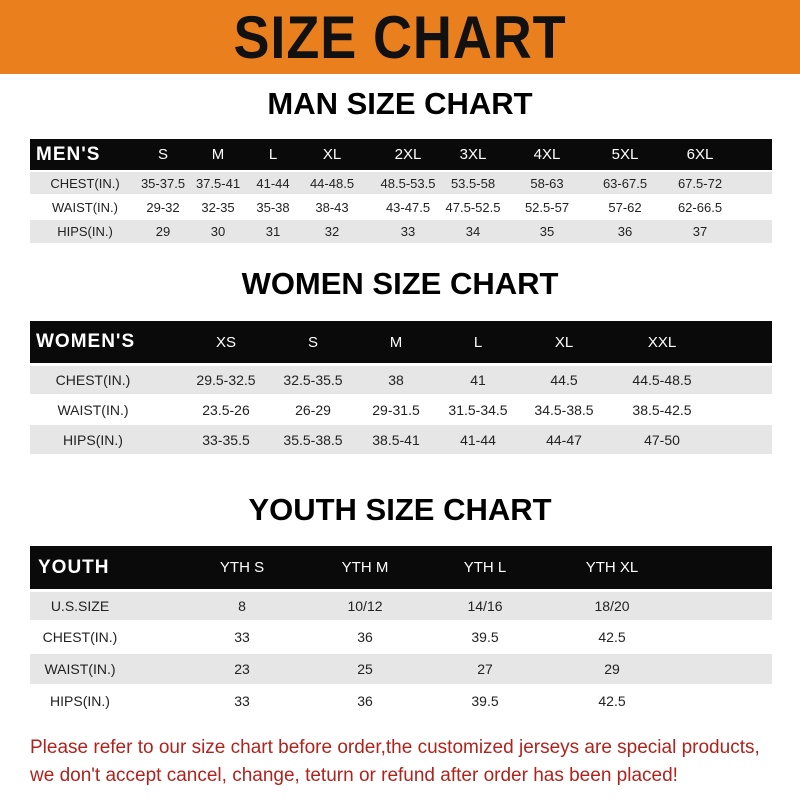 Image resolution: width=800 pixels, height=800 pixels. Describe the element at coordinates (163, 183) in the screenshot. I see `table-cell: 35-37.5` at that location.